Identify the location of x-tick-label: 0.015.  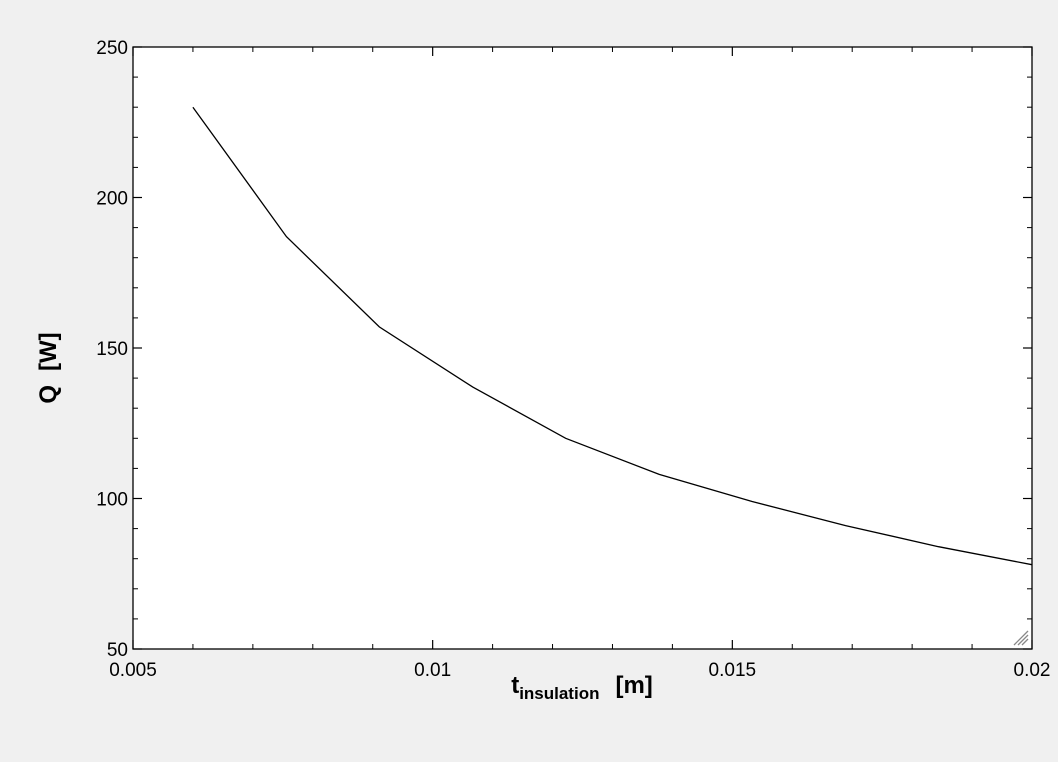
(733, 670).